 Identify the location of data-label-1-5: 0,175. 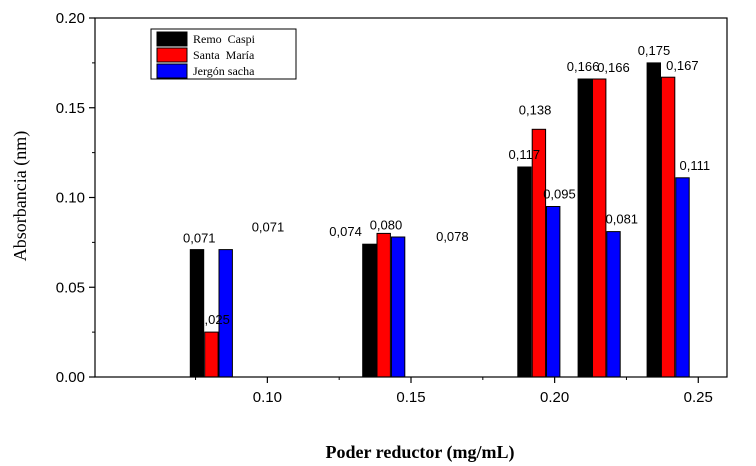
(654, 50).